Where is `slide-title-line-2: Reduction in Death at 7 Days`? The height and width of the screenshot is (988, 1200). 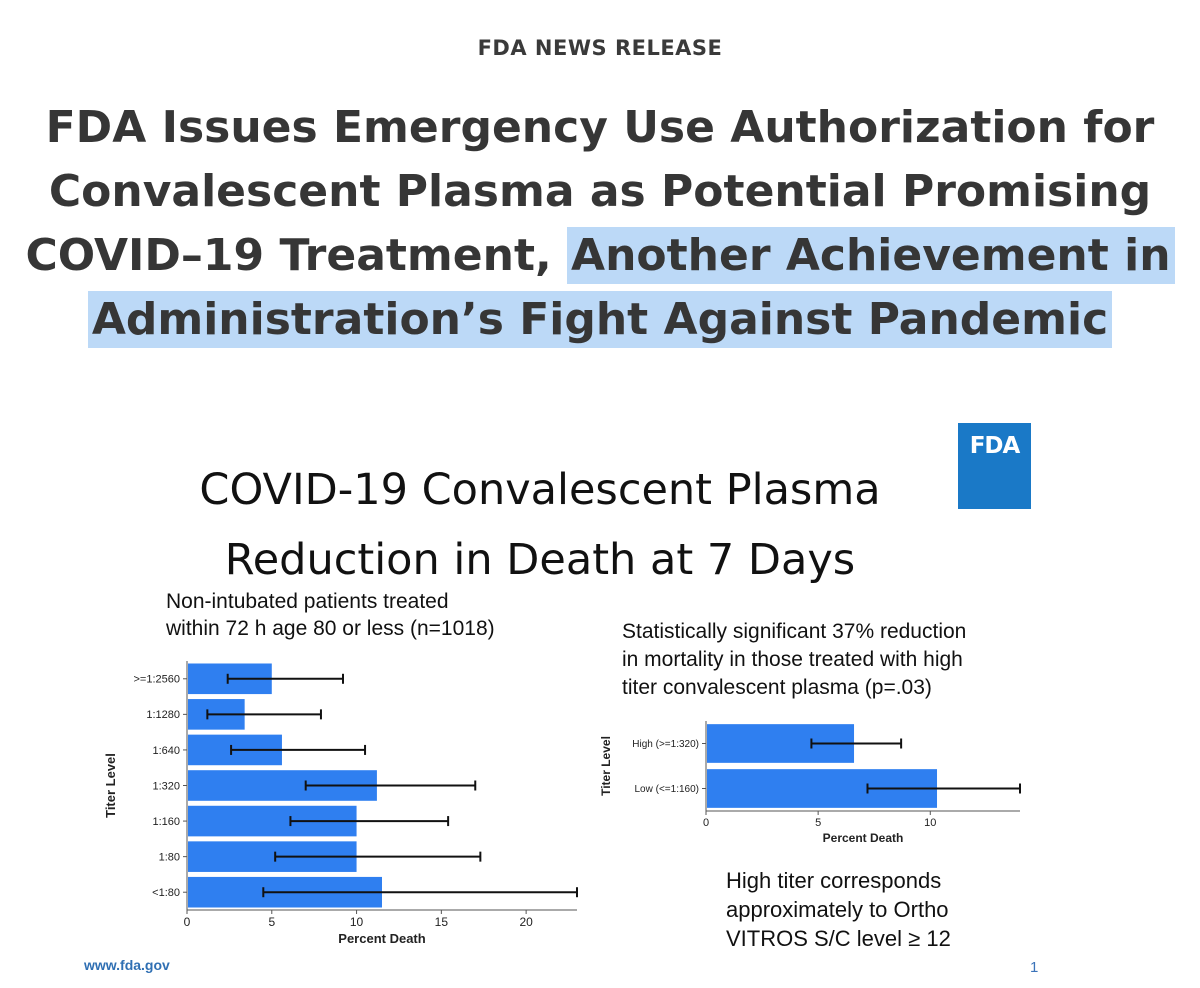 slide-title-line-2: Reduction in Death at 7 Days is located at coordinates (540, 560).